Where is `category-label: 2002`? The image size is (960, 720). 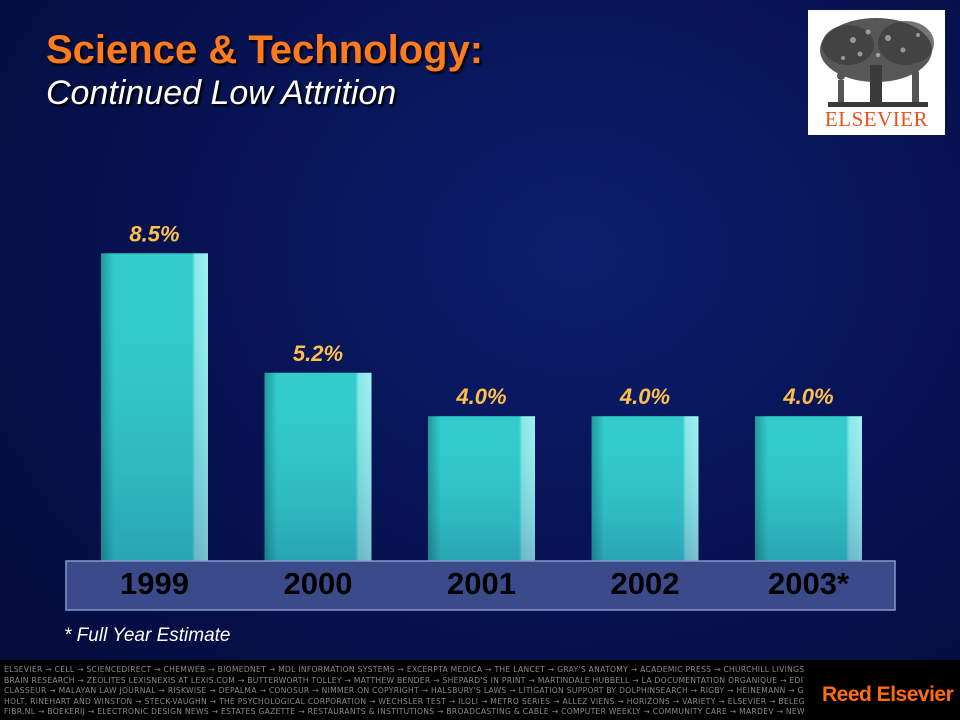 category-label: 2002 is located at coordinates (645, 583).